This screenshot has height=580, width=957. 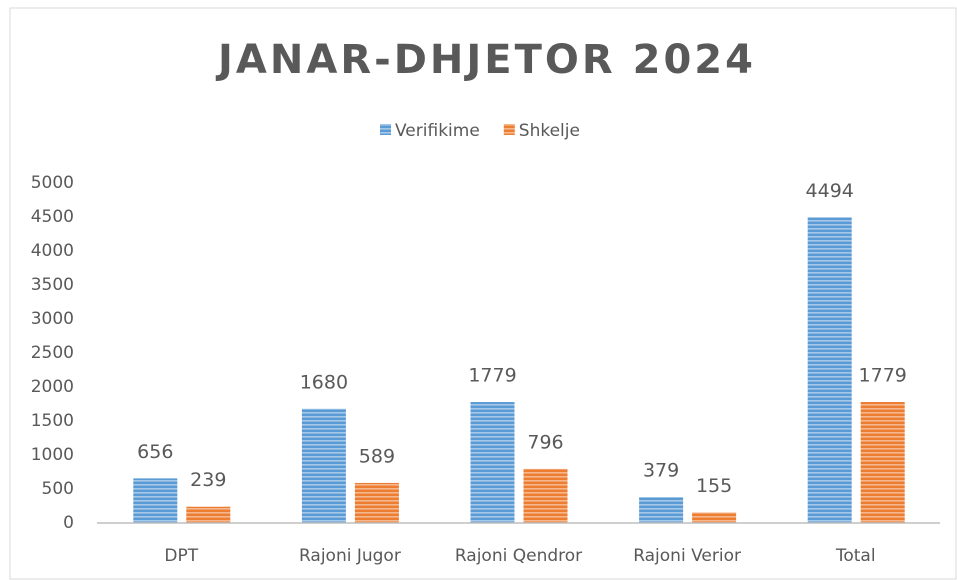 What do you see at coordinates (208, 480) in the screenshot?
I see `data-label: 239` at bounding box center [208, 480].